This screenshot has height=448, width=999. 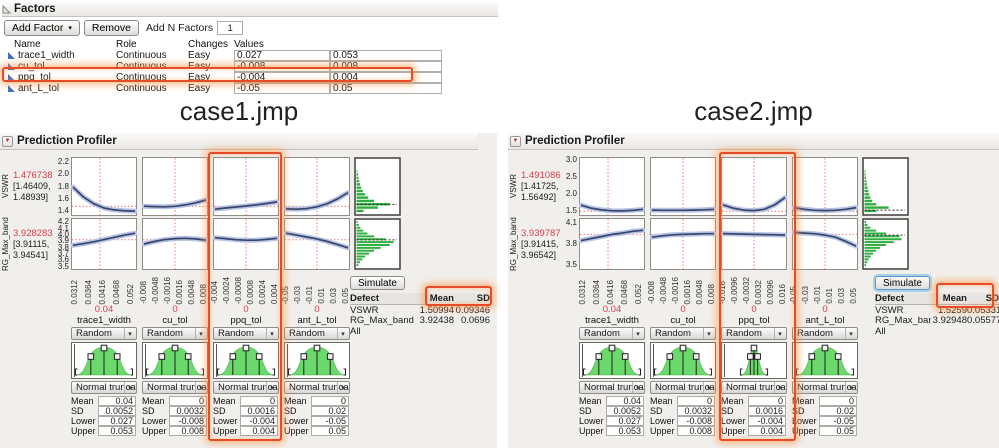 I want to click on distribution-dropdown-ant_L_tol: Normal trunca ▾, so click(x=317, y=387).